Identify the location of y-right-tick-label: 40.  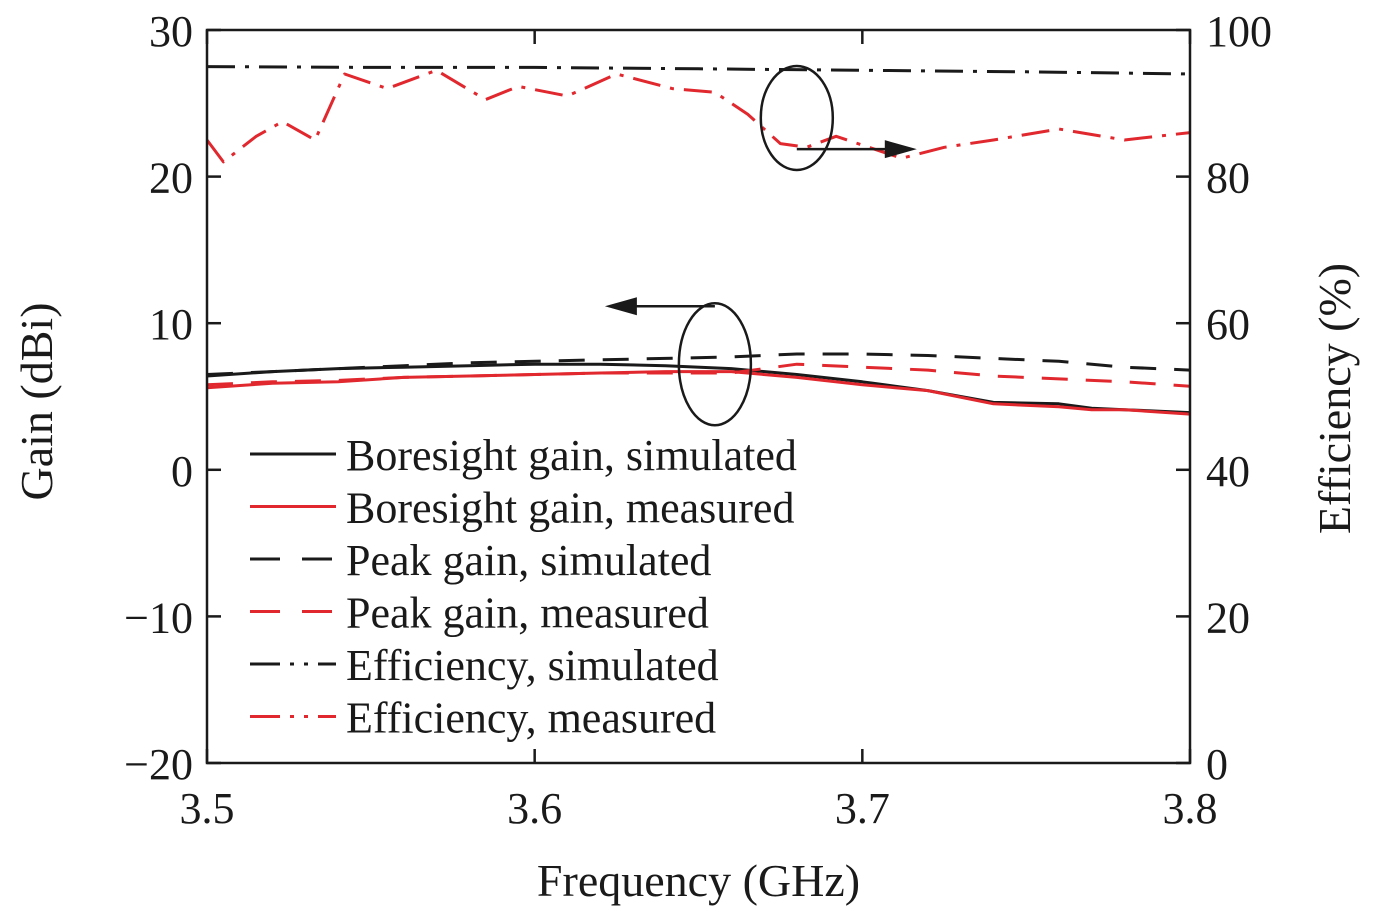
(1228, 471).